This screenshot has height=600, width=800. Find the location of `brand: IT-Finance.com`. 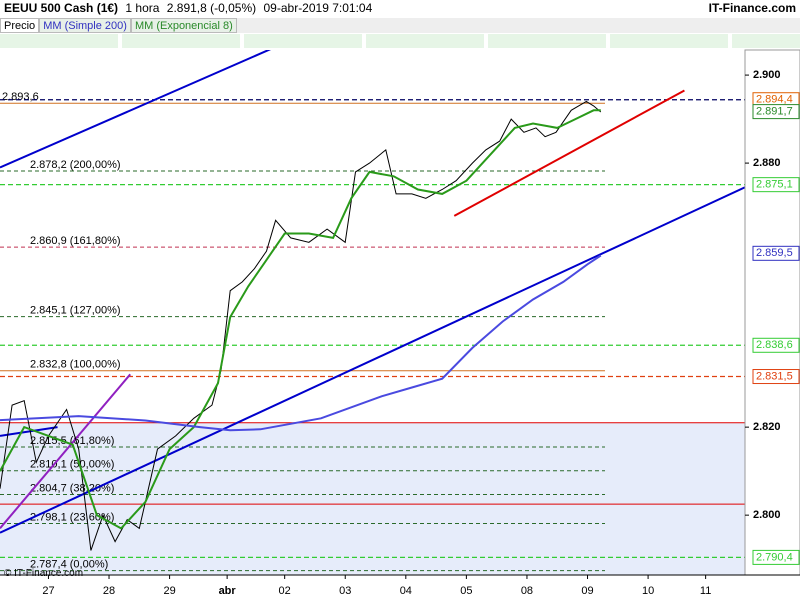

brand: IT-Finance.com is located at coordinates (752, 8).